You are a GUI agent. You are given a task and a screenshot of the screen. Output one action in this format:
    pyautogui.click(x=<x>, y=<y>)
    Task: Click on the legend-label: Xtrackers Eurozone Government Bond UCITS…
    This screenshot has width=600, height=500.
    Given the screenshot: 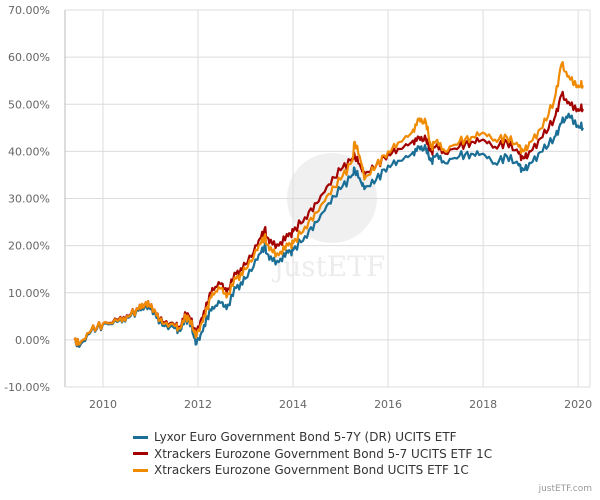 What is the action you would take?
    pyautogui.click(x=311, y=470)
    